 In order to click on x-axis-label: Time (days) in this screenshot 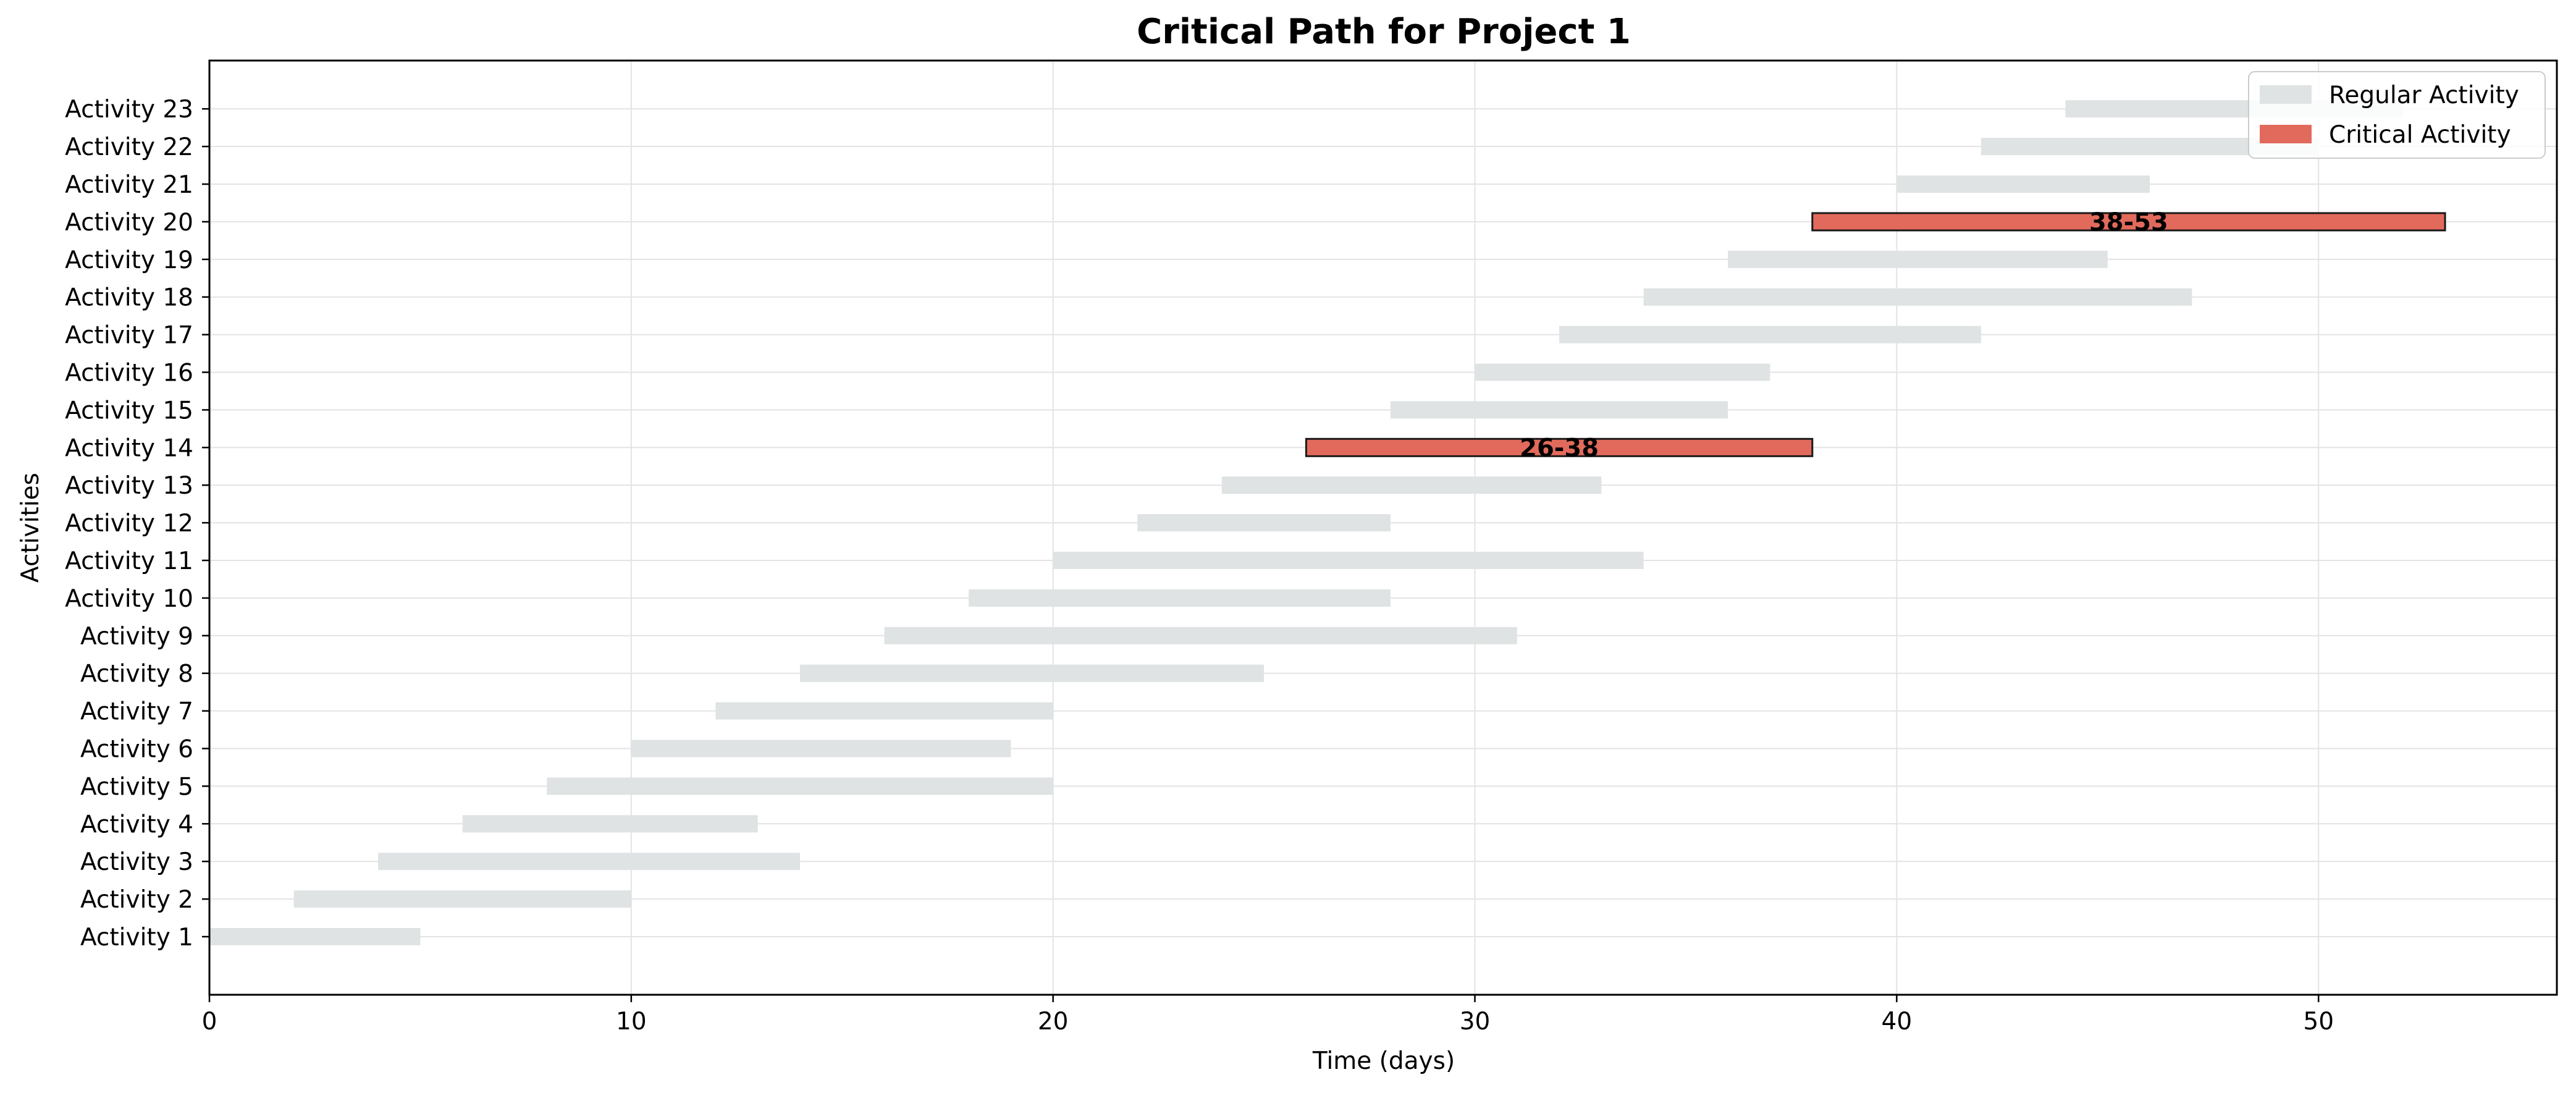, I will do `click(1383, 1061)`.